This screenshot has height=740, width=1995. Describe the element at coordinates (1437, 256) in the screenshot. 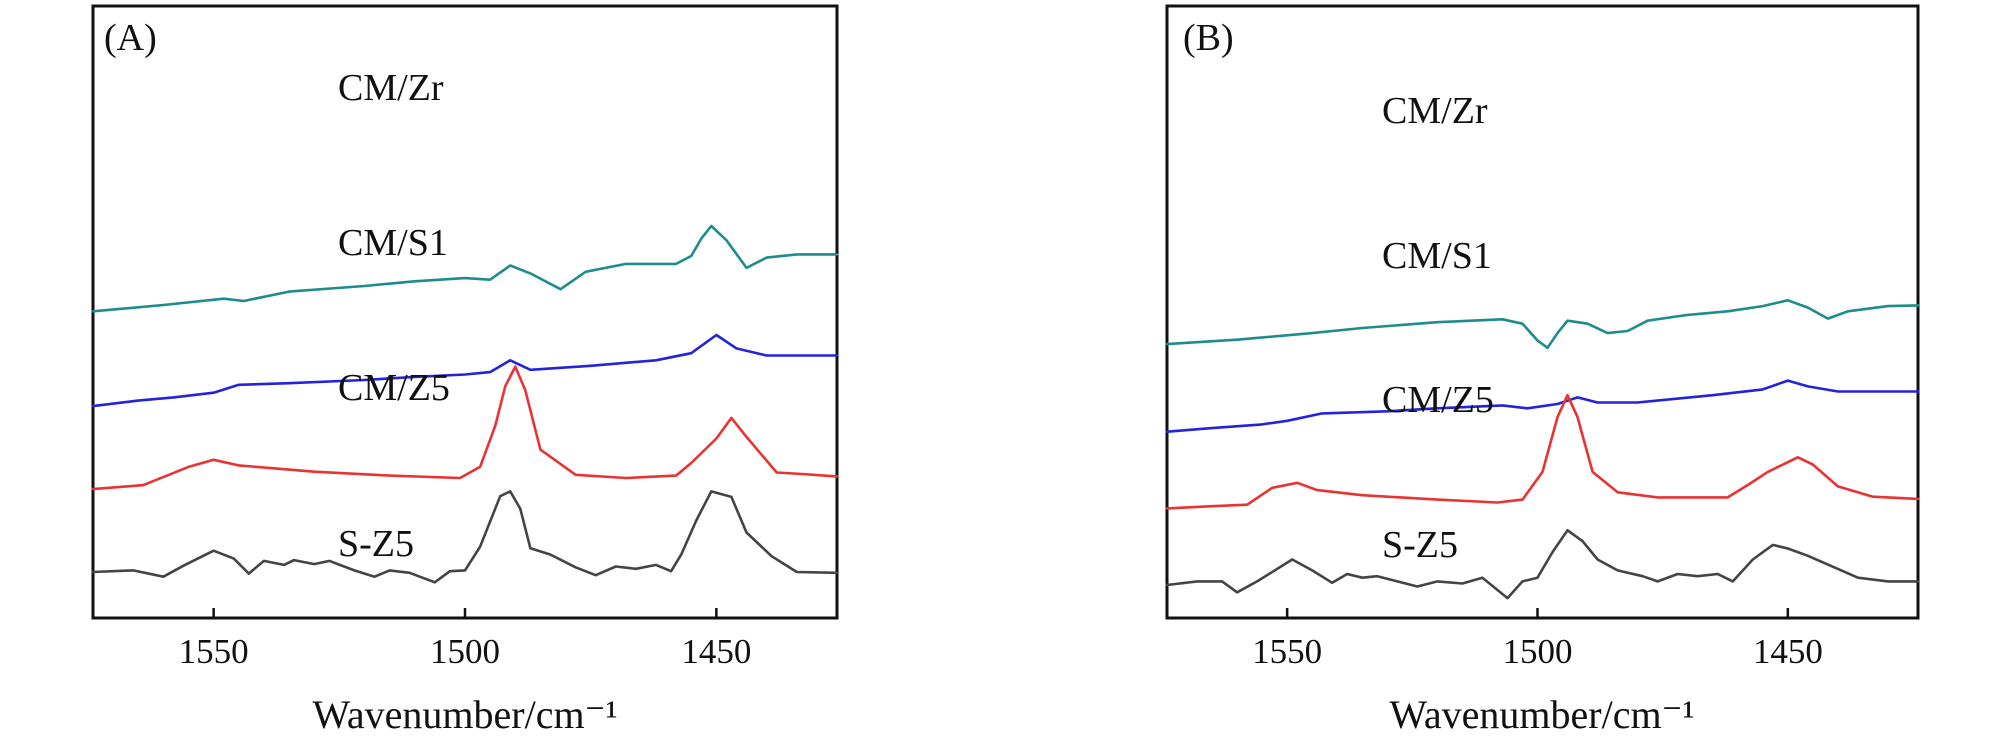

I see `panel-b-label-cm-s1: CM/S1` at that location.